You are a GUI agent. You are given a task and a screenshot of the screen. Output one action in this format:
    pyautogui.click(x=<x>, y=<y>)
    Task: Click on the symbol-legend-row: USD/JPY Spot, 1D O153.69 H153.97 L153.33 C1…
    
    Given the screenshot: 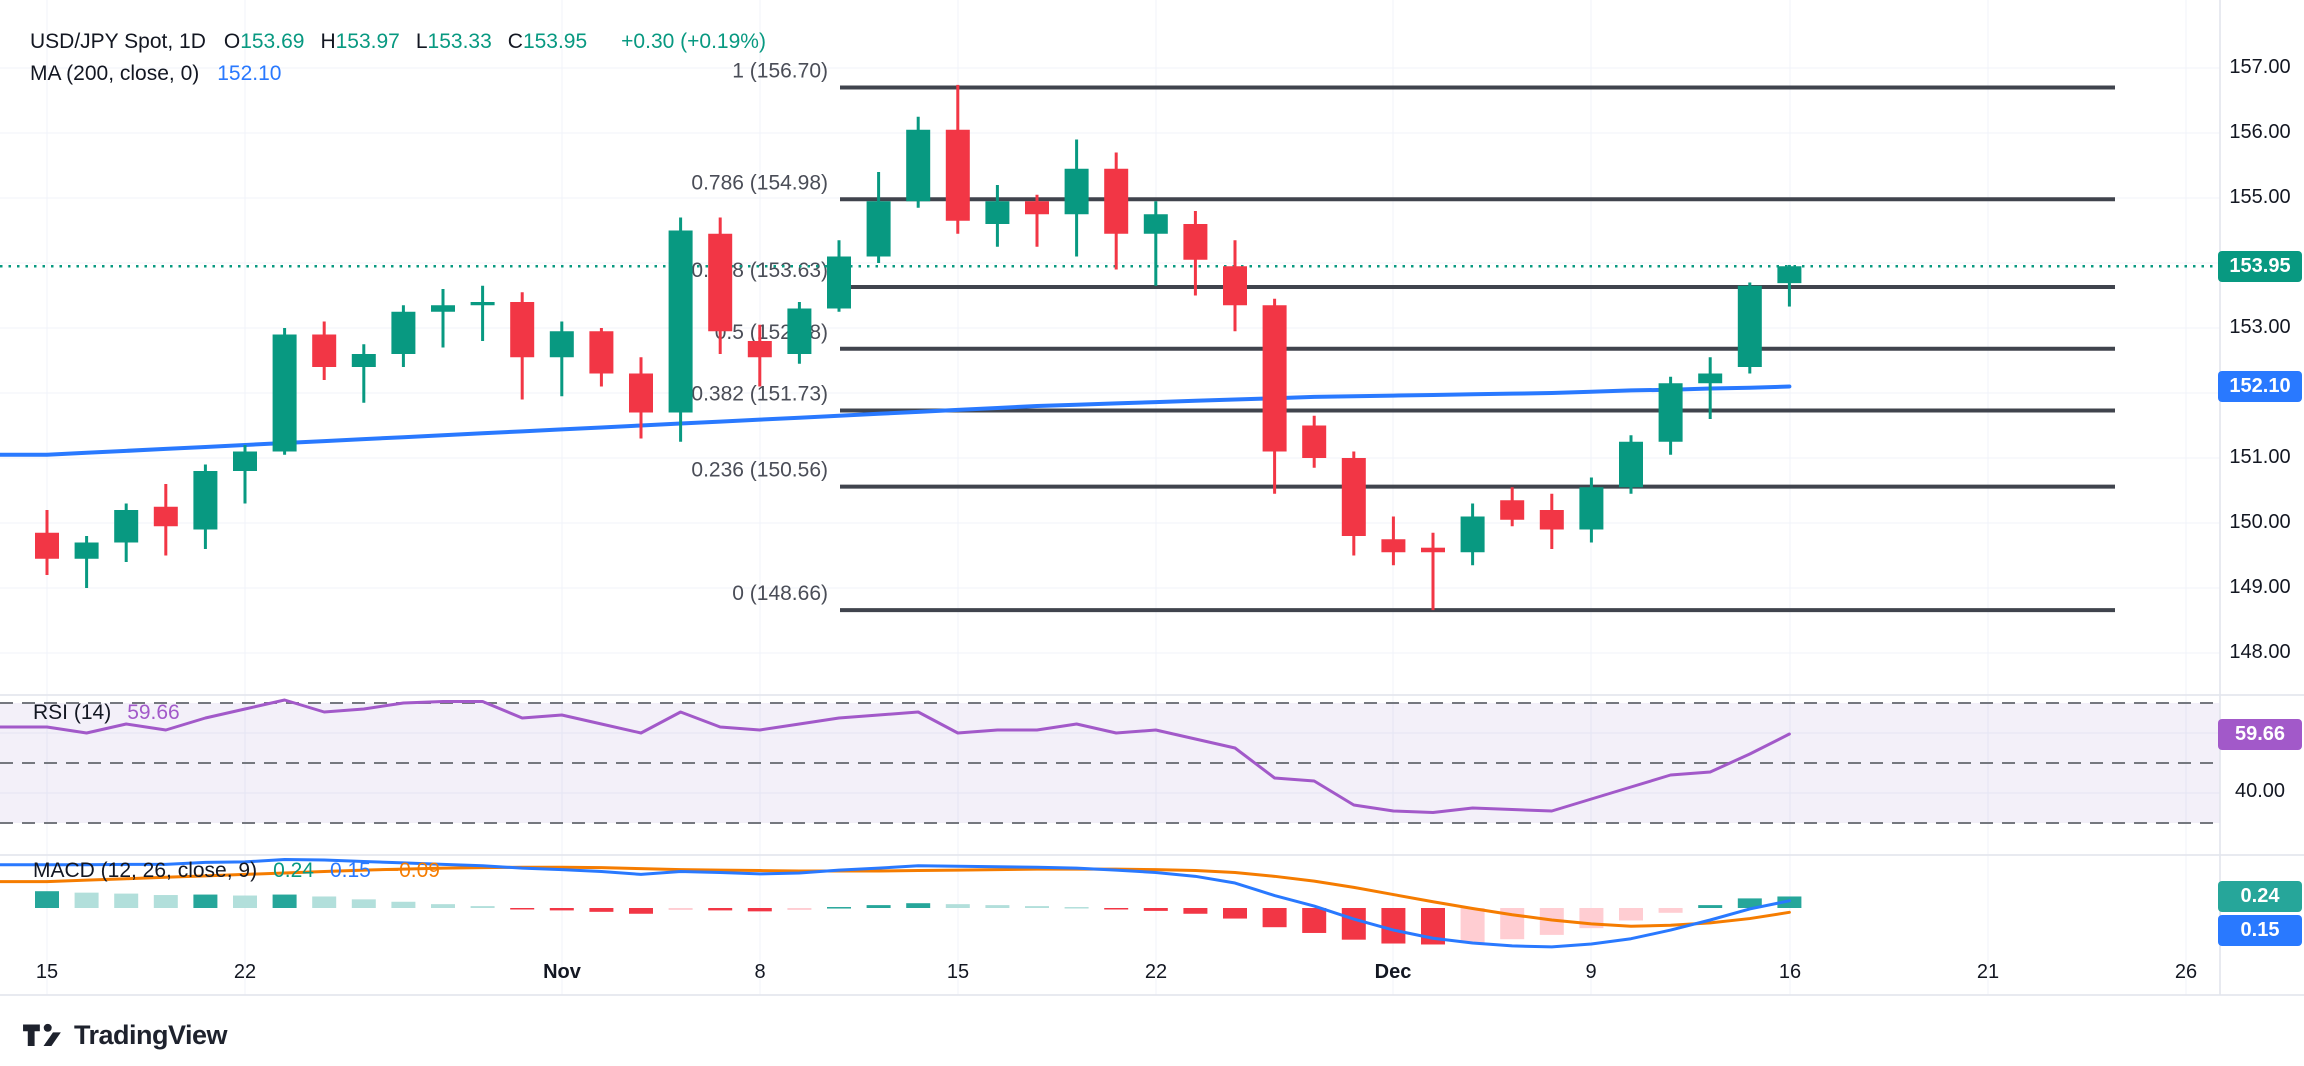 What is the action you would take?
    pyautogui.click(x=398, y=42)
    